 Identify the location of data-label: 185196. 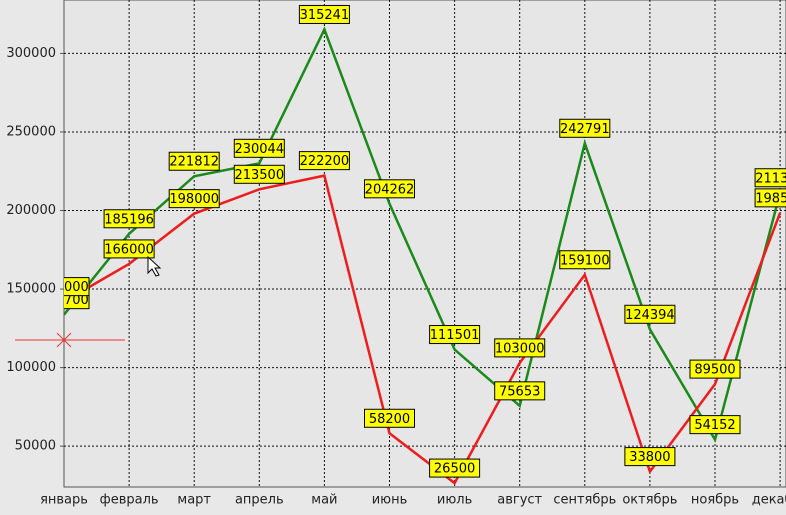
(129, 219).